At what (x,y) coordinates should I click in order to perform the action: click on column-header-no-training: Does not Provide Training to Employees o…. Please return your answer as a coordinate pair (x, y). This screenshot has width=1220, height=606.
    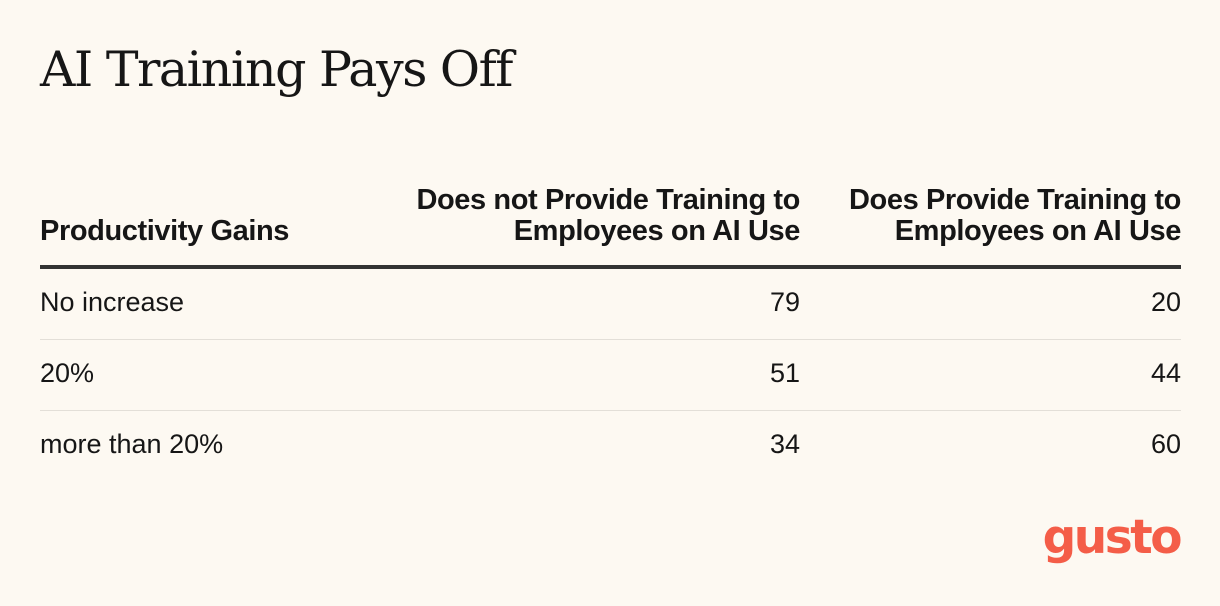
    Looking at the image, I should click on (608, 215).